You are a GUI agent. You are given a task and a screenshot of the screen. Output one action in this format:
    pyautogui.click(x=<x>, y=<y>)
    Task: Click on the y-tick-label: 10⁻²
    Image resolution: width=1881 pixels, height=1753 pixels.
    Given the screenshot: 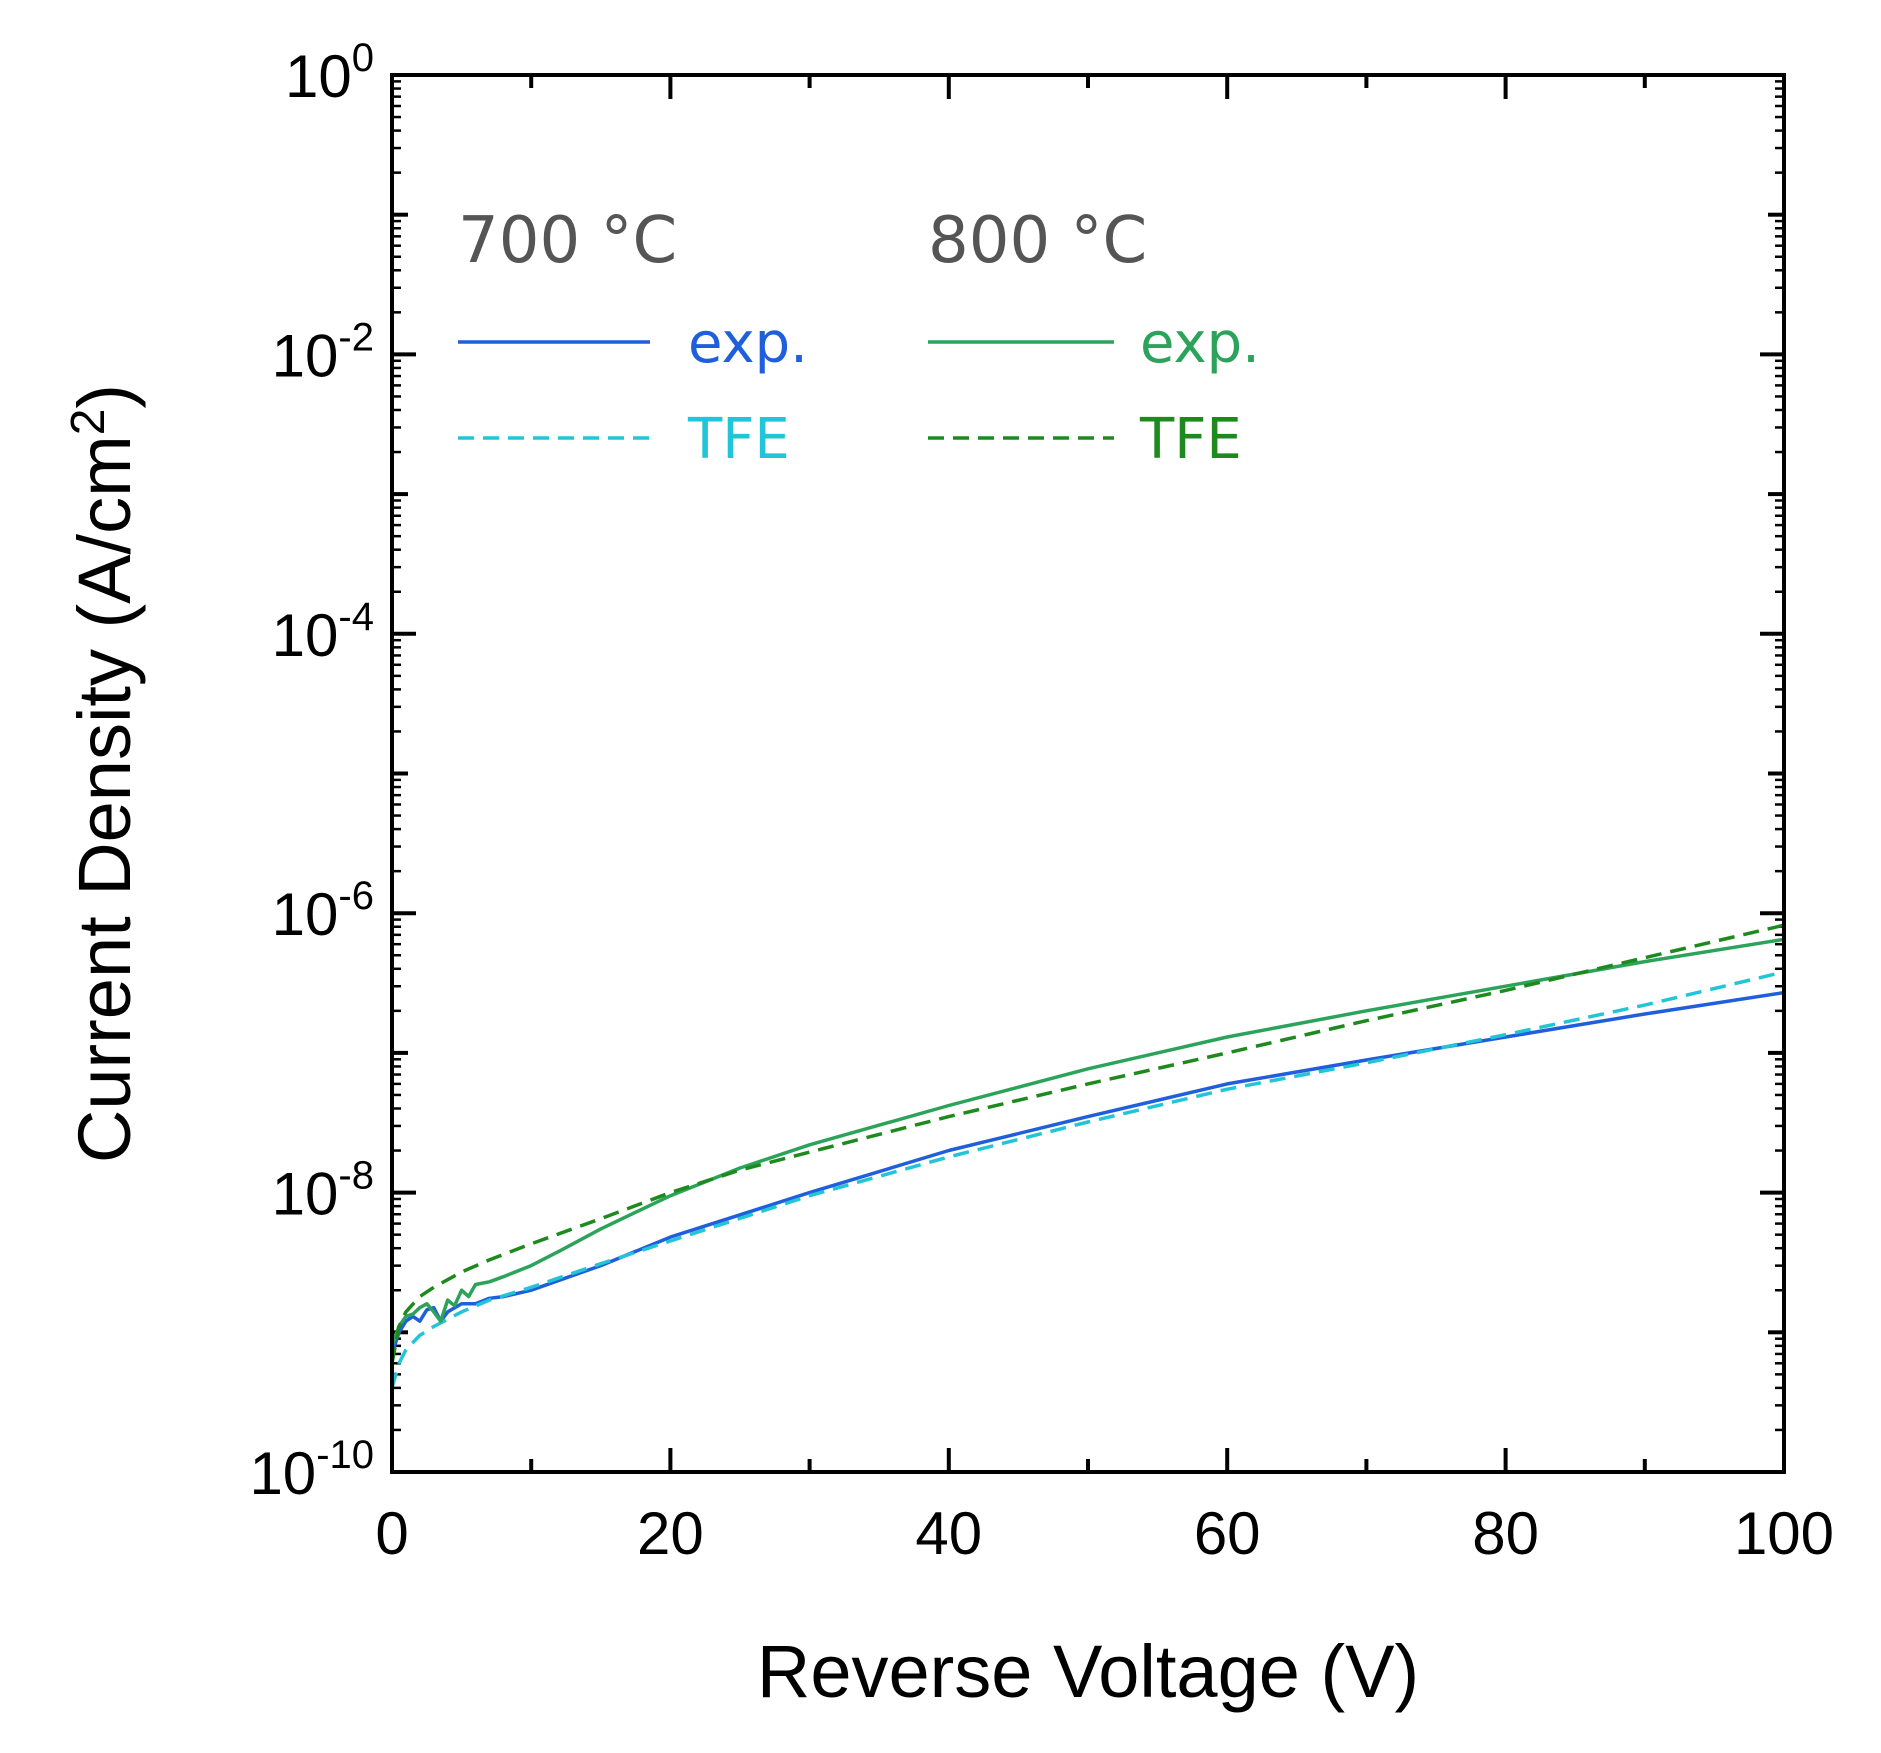 What is the action you would take?
    pyautogui.click(x=323, y=352)
    